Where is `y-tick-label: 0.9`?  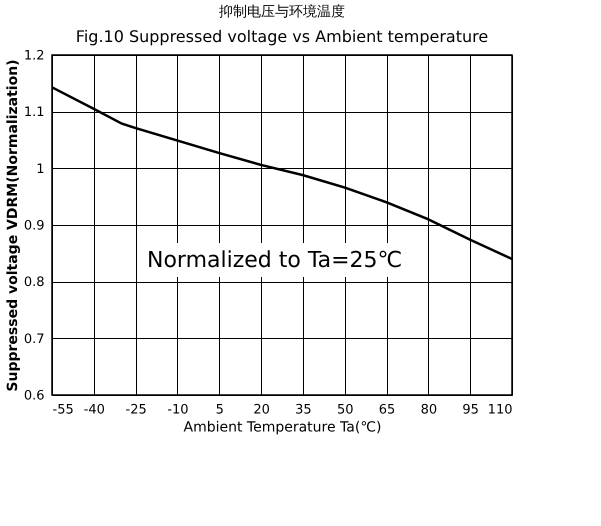
y-tick-label: 0.9 is located at coordinates (34, 226).